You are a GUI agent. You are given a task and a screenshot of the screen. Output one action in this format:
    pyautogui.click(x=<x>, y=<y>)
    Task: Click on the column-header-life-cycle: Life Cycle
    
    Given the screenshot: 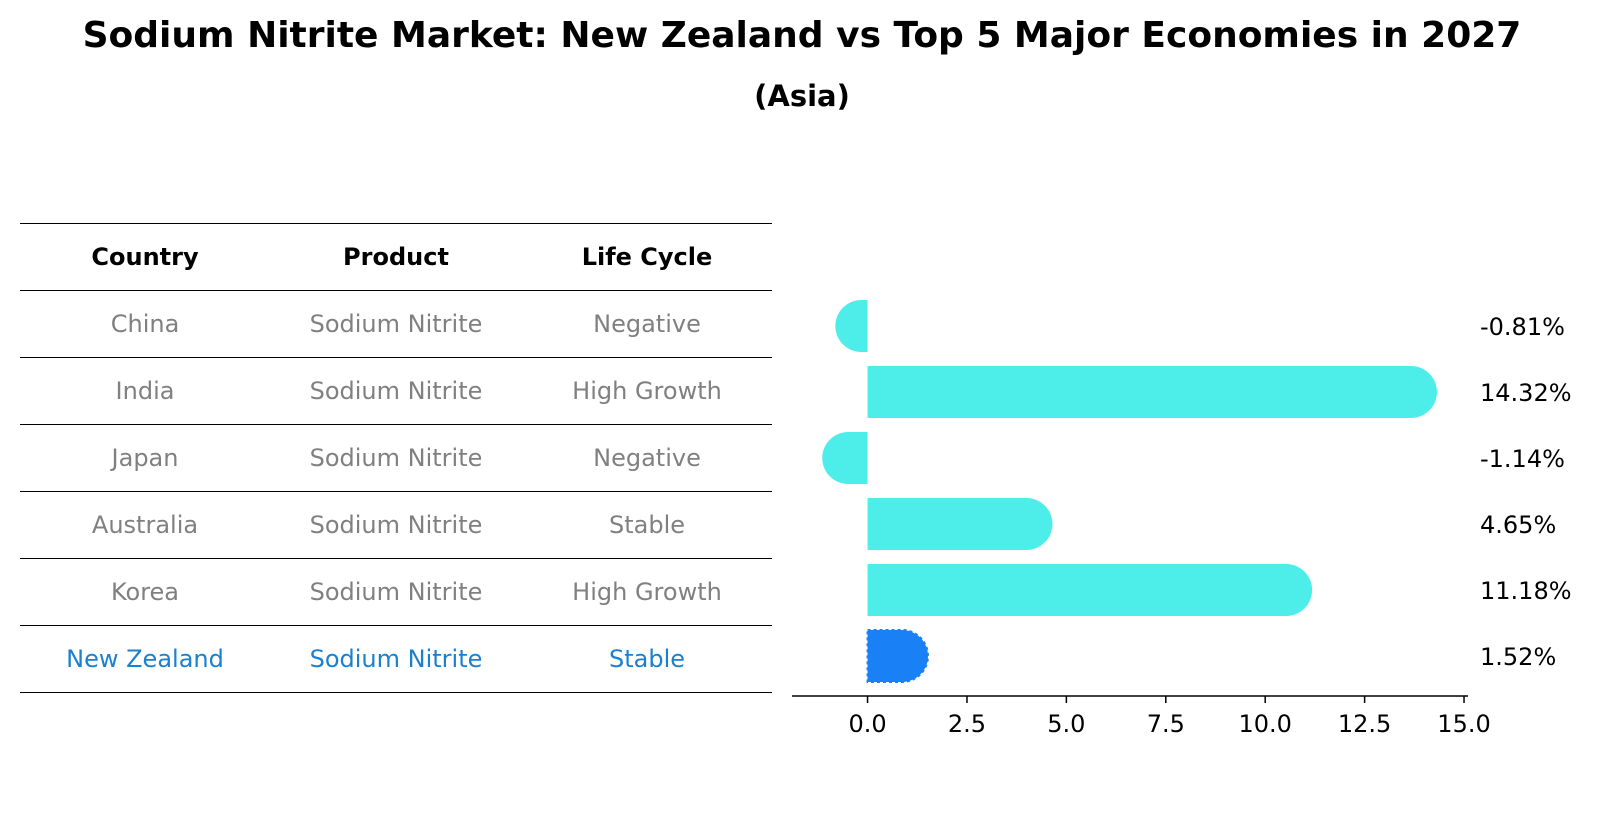 What is the action you would take?
    pyautogui.click(x=647, y=257)
    